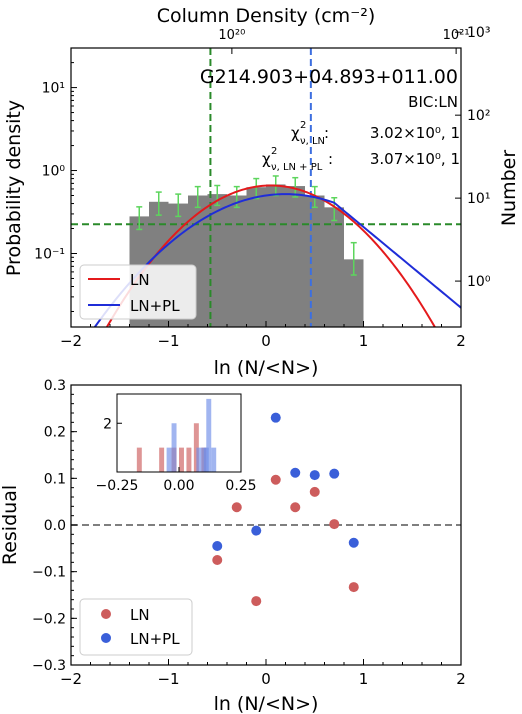 This screenshot has height=714, width=522. Describe the element at coordinates (231, 35) in the screenshot. I see `top-tick-label: 10²⁰` at that location.